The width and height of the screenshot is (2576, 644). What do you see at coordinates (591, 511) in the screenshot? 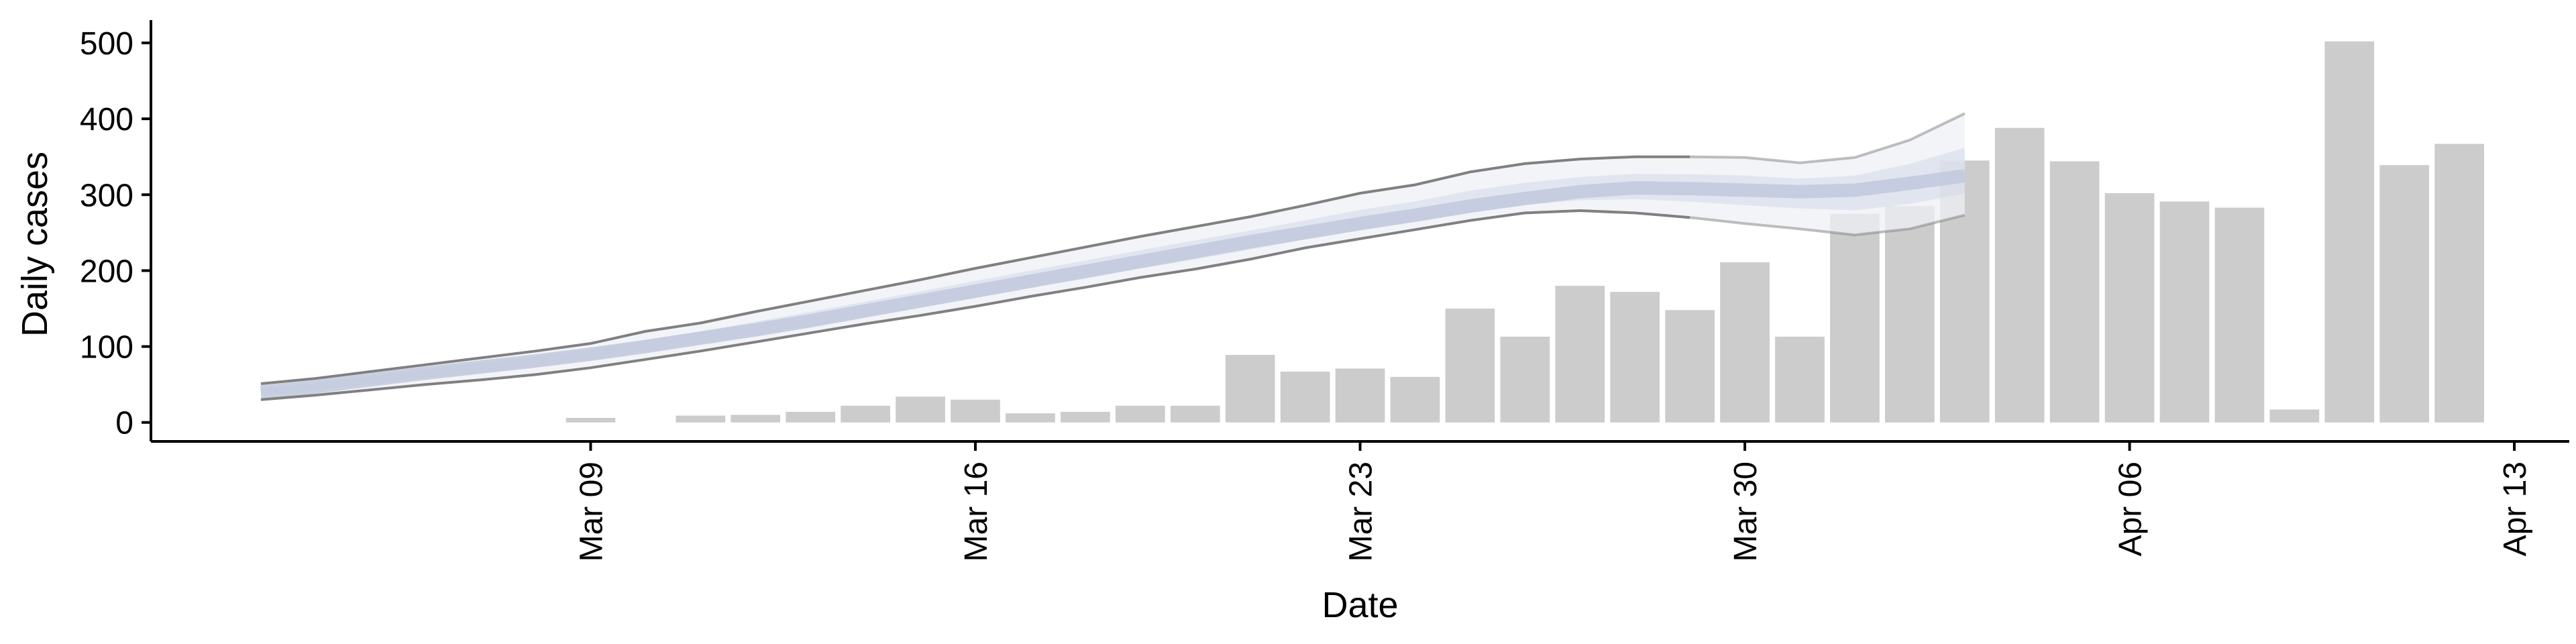
I see `x-tick-label: Mar 09` at bounding box center [591, 511].